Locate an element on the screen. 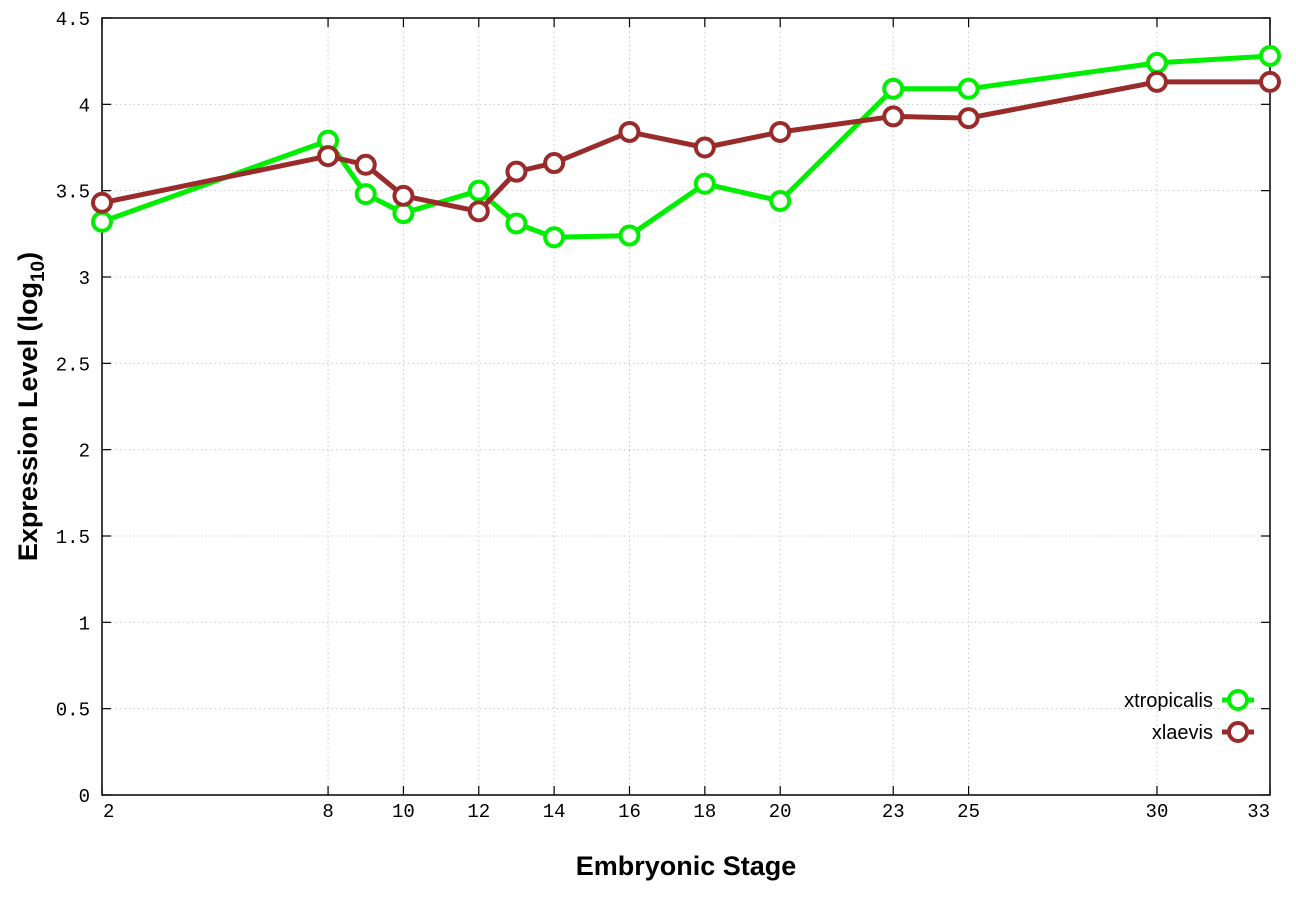 Image resolution: width=1296 pixels, height=907 pixels. y-tick-label: 0 is located at coordinates (84, 797).